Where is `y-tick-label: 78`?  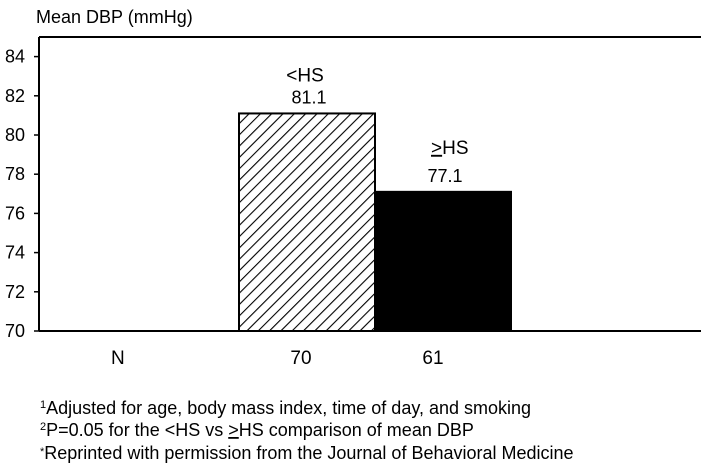
y-tick-label: 78 is located at coordinates (15, 174).